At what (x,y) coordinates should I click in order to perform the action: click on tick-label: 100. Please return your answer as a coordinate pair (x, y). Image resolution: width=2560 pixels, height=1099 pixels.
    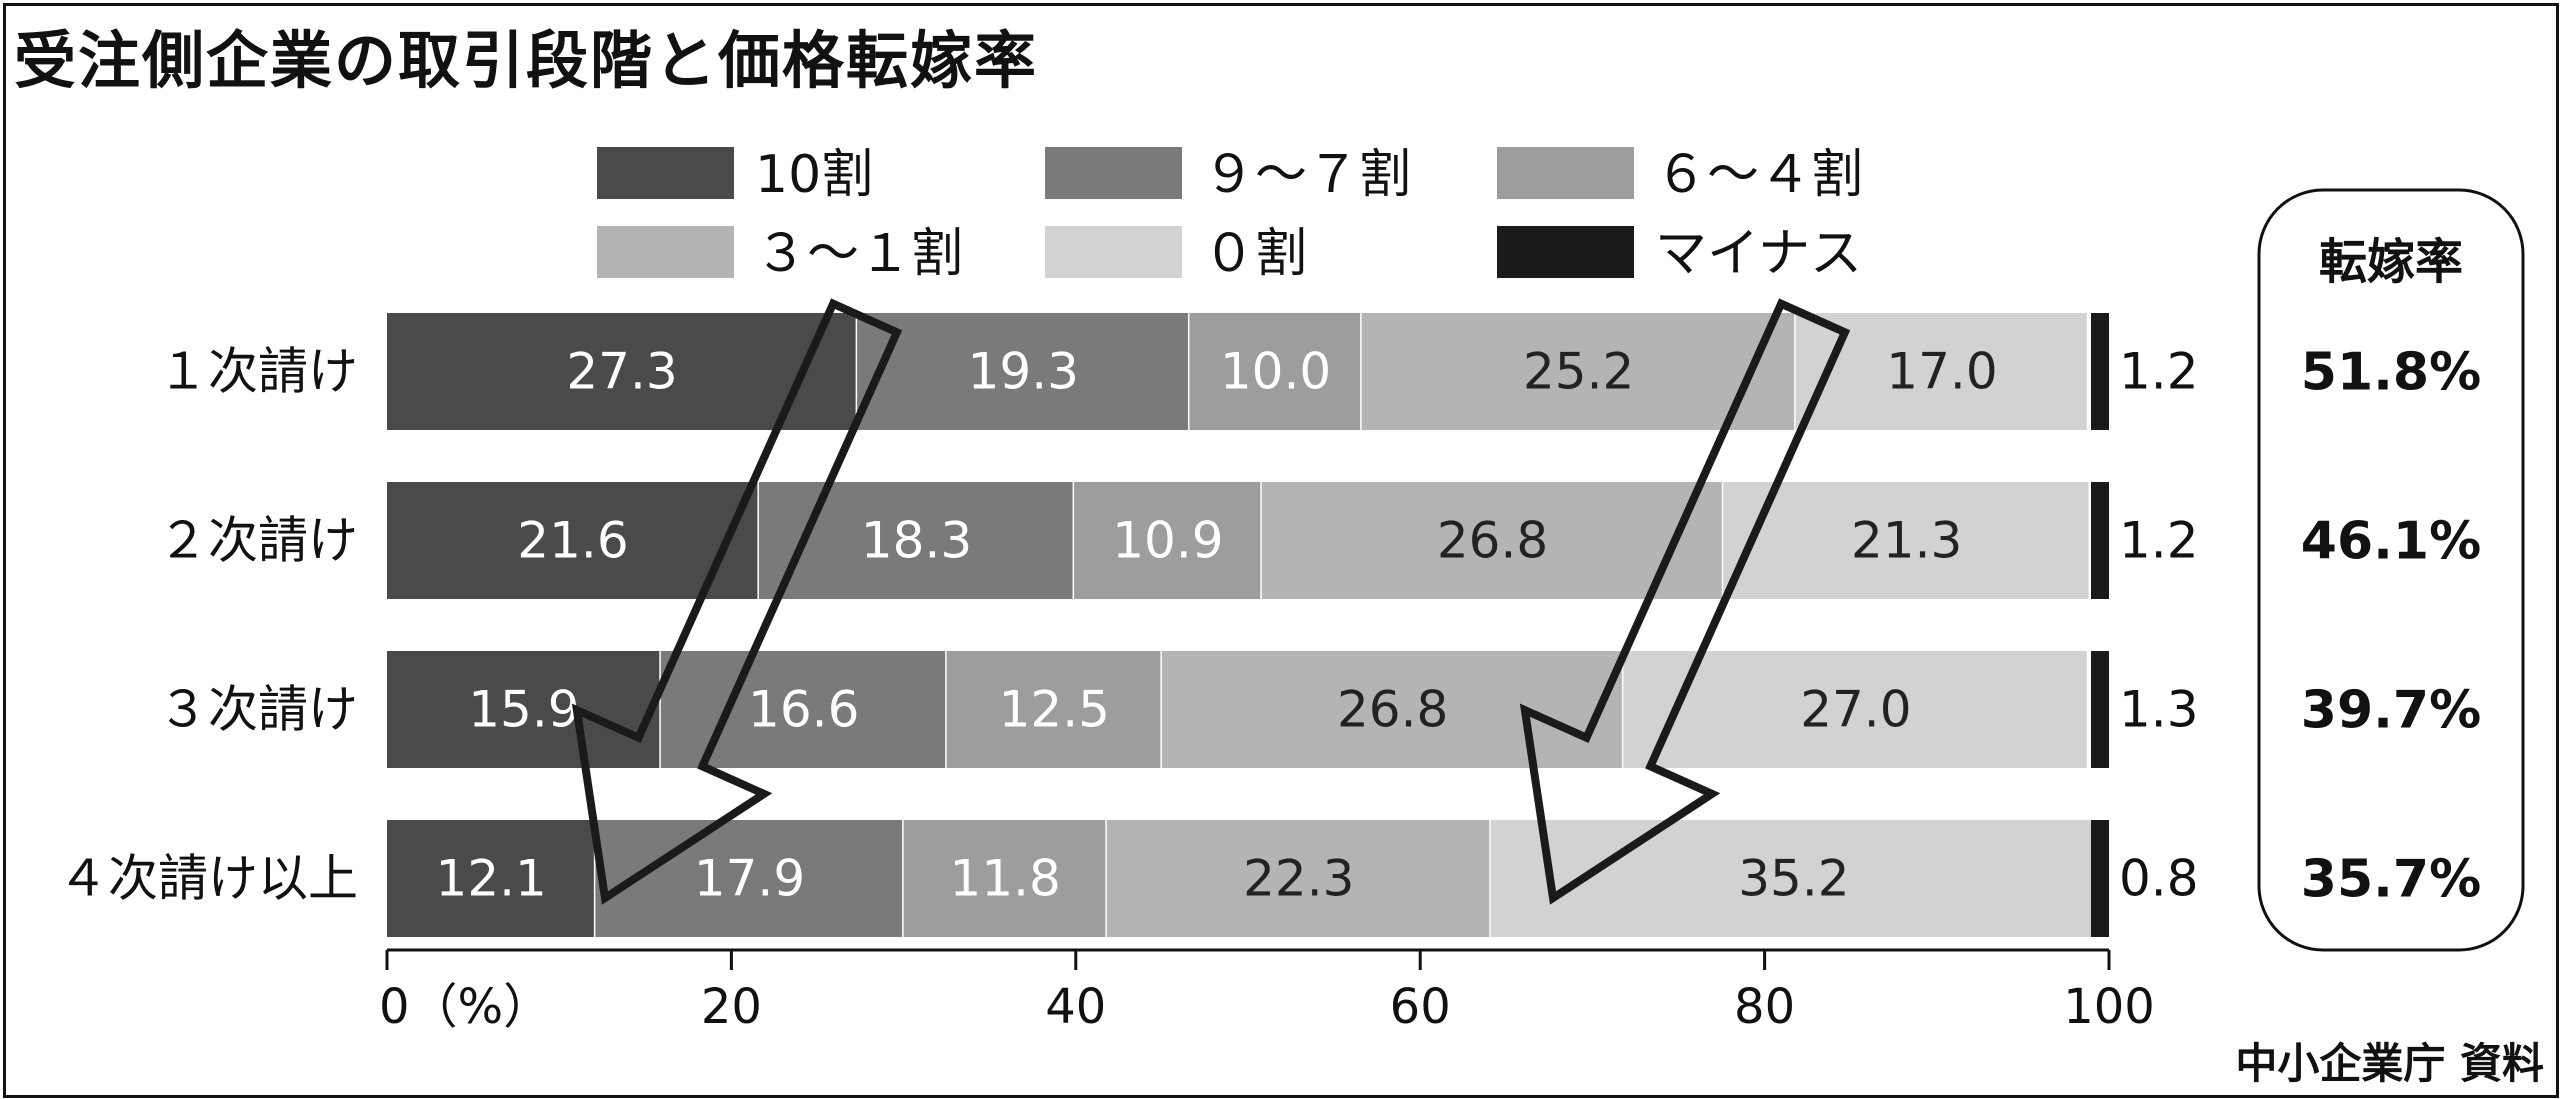
    Looking at the image, I should click on (2109, 1007).